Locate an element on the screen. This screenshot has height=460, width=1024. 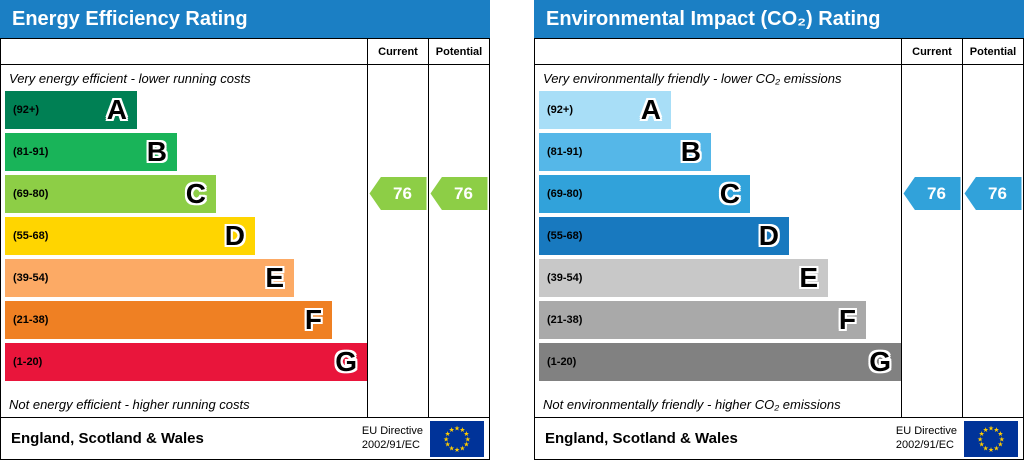
band-letter: D is located at coordinates (768, 235).